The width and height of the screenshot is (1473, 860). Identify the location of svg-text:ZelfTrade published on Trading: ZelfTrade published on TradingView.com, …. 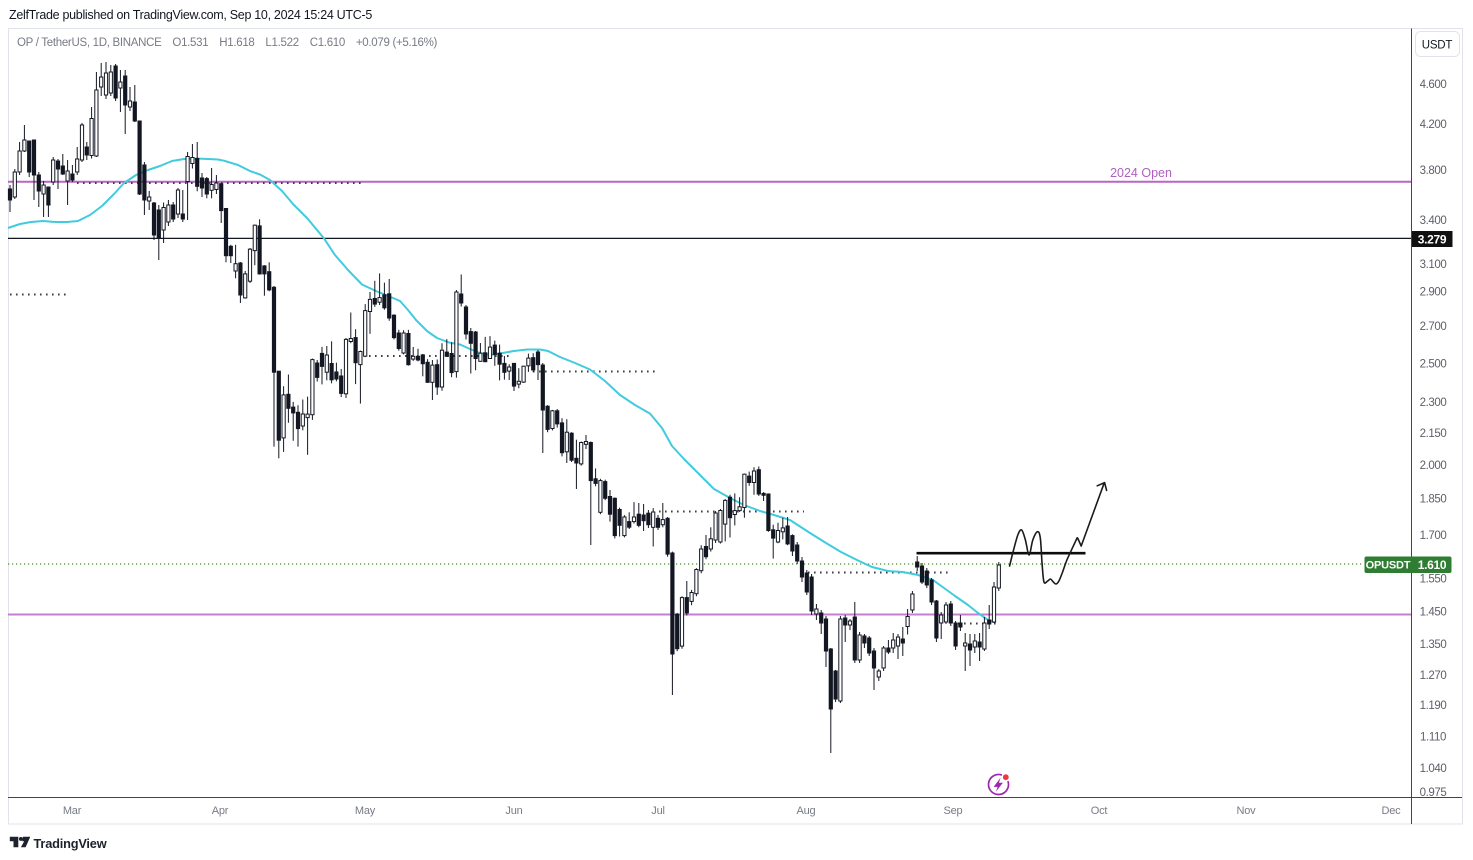
(190, 15).